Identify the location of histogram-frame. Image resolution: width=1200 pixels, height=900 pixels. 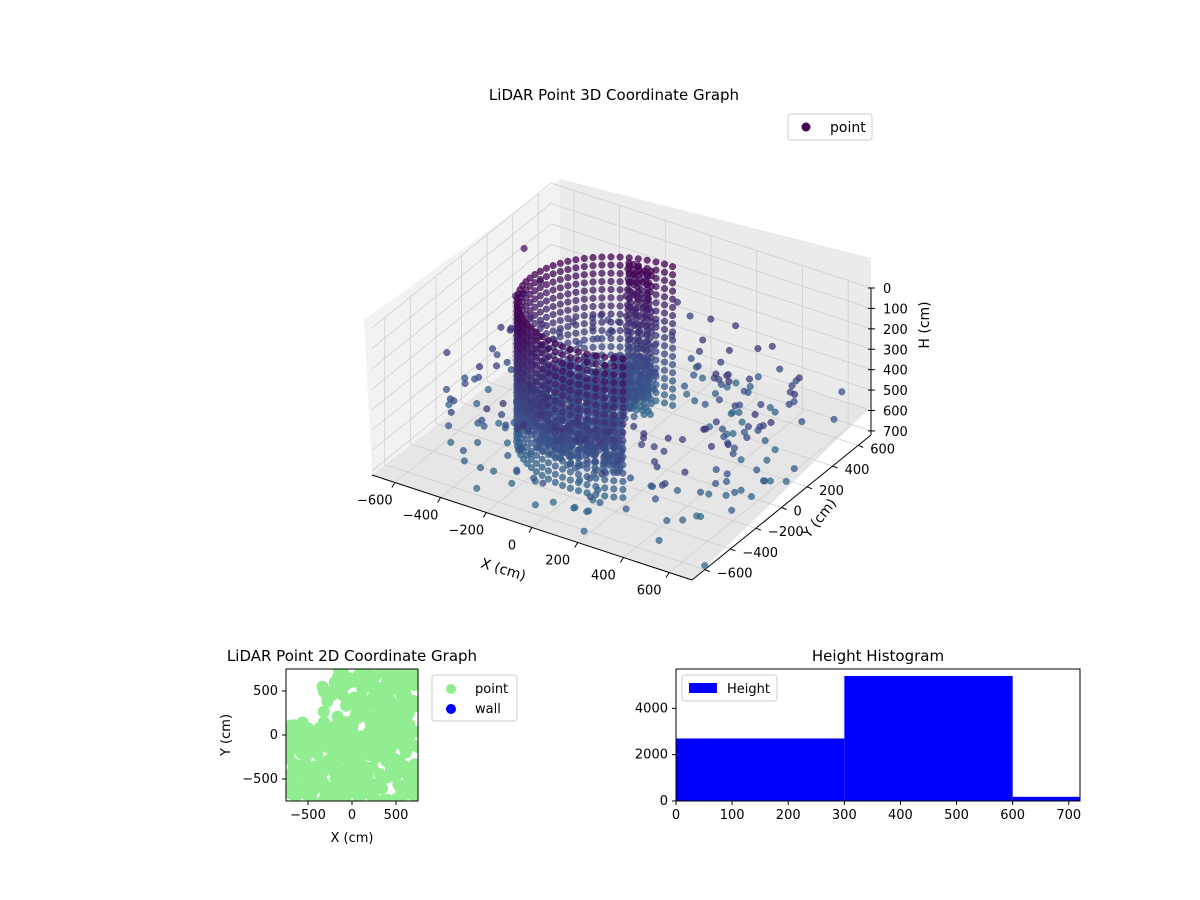
(878, 735).